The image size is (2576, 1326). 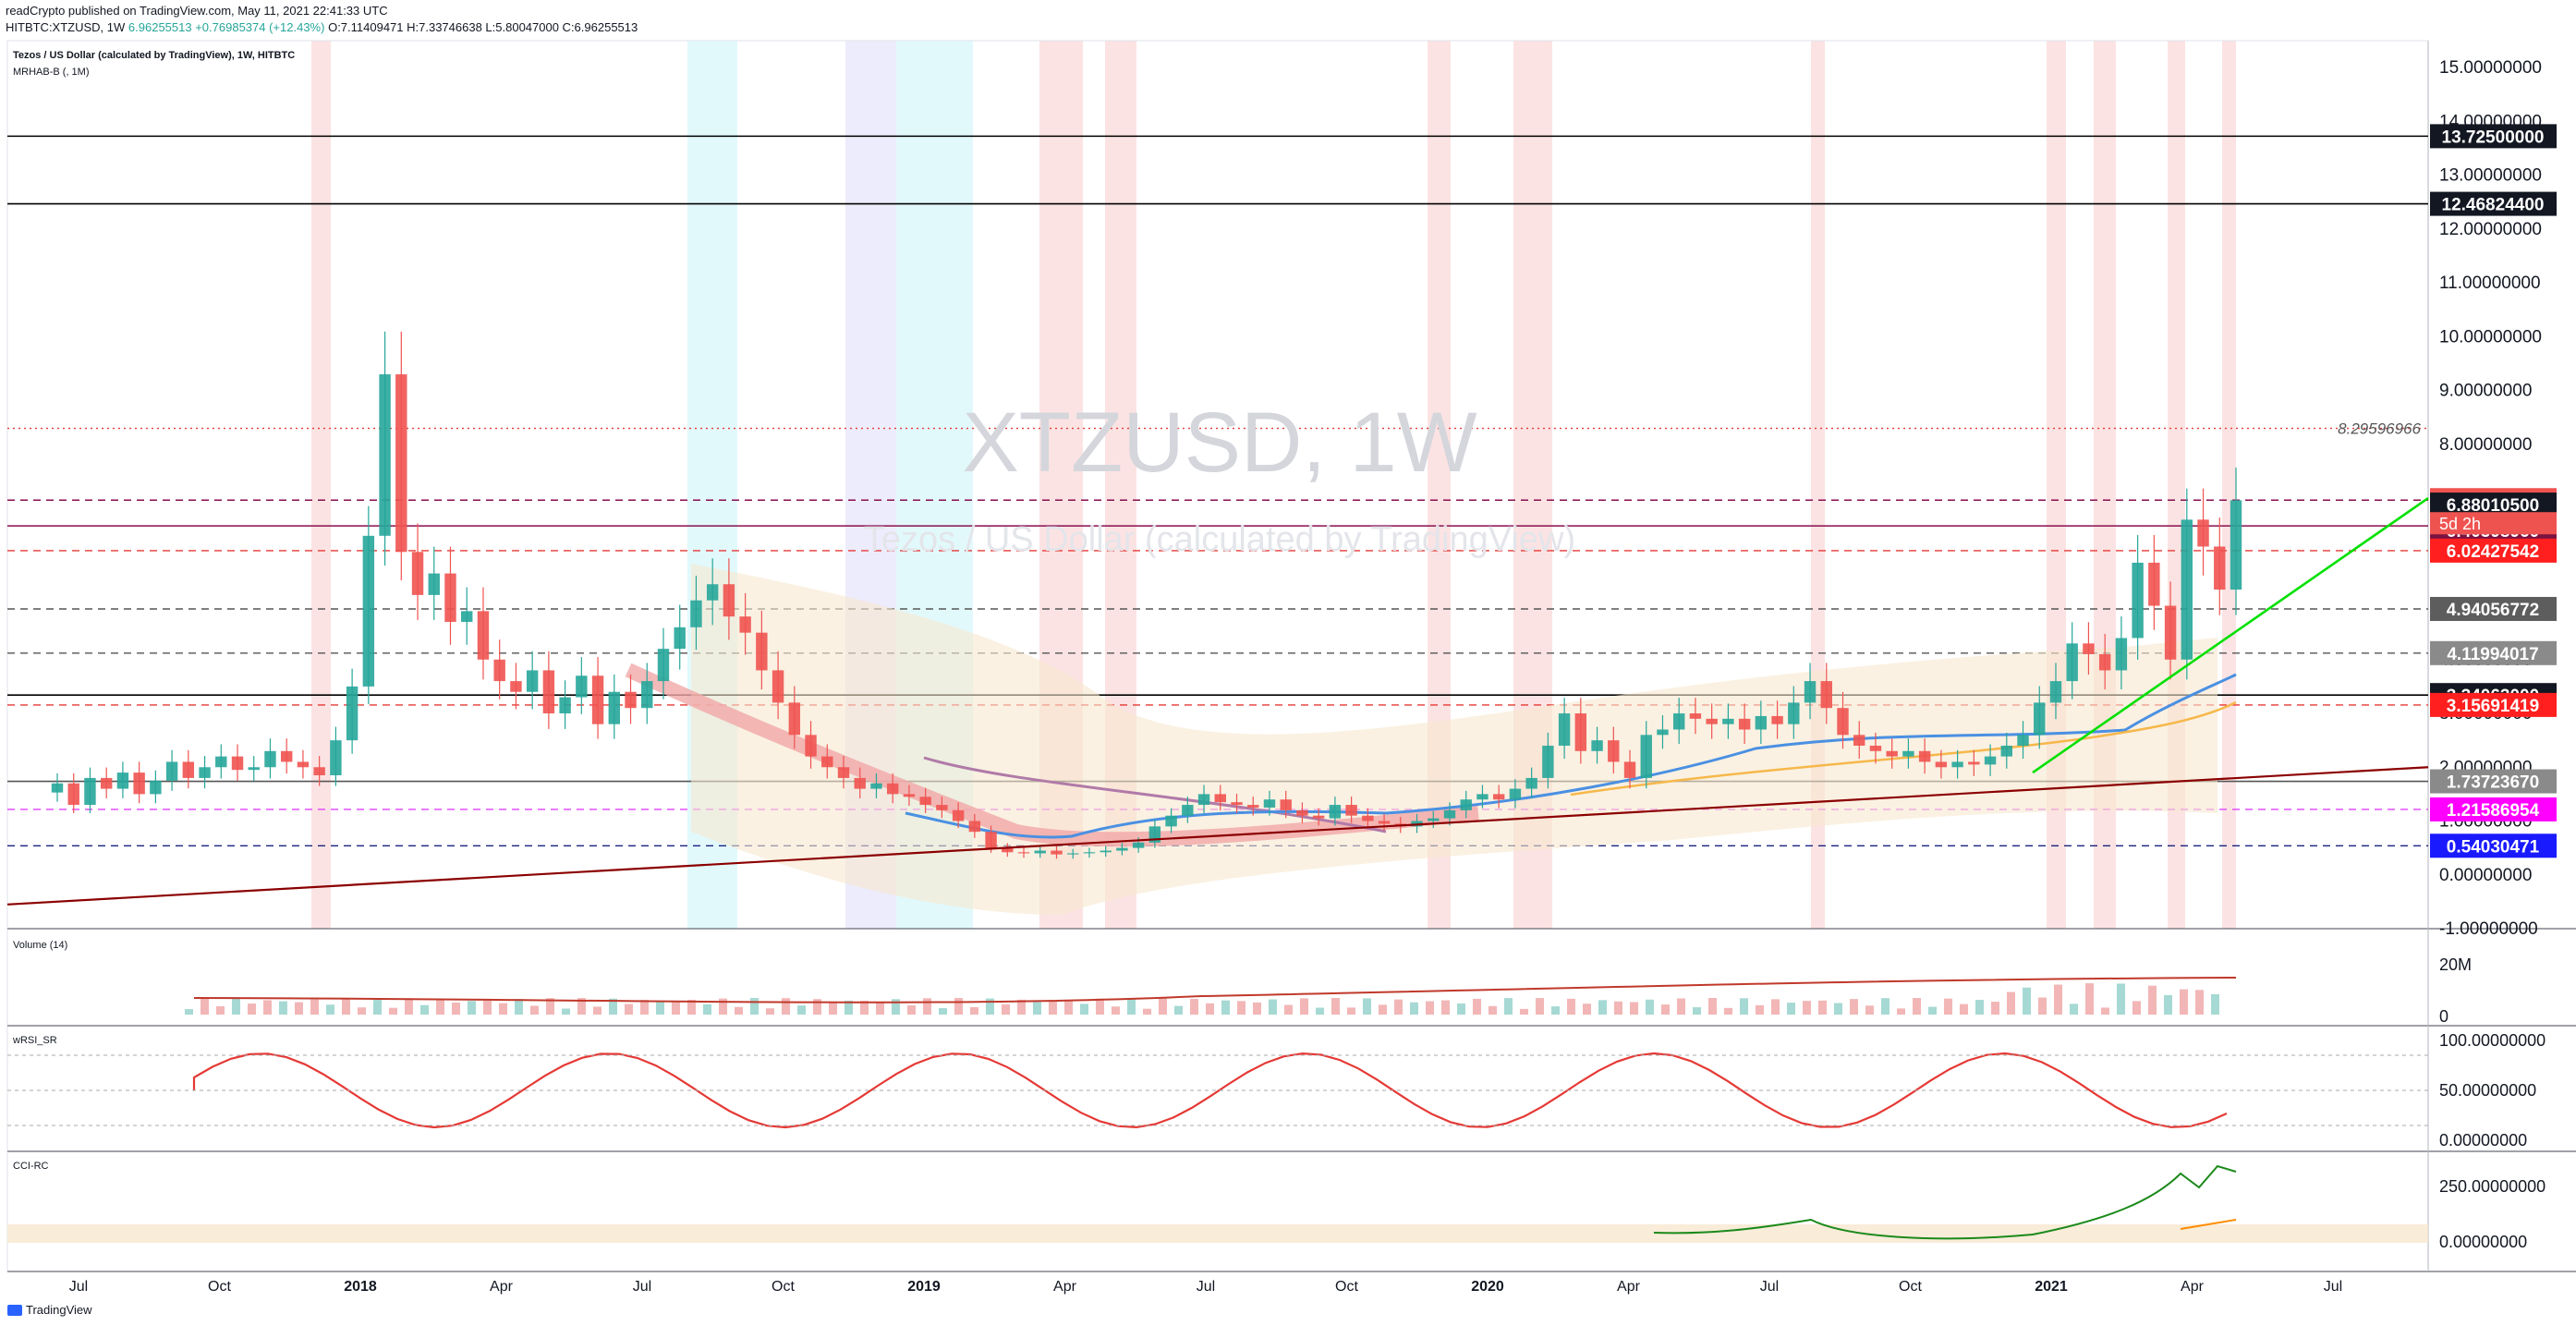 What do you see at coordinates (49, 1310) in the screenshot?
I see `tradingview-logo: TradingView` at bounding box center [49, 1310].